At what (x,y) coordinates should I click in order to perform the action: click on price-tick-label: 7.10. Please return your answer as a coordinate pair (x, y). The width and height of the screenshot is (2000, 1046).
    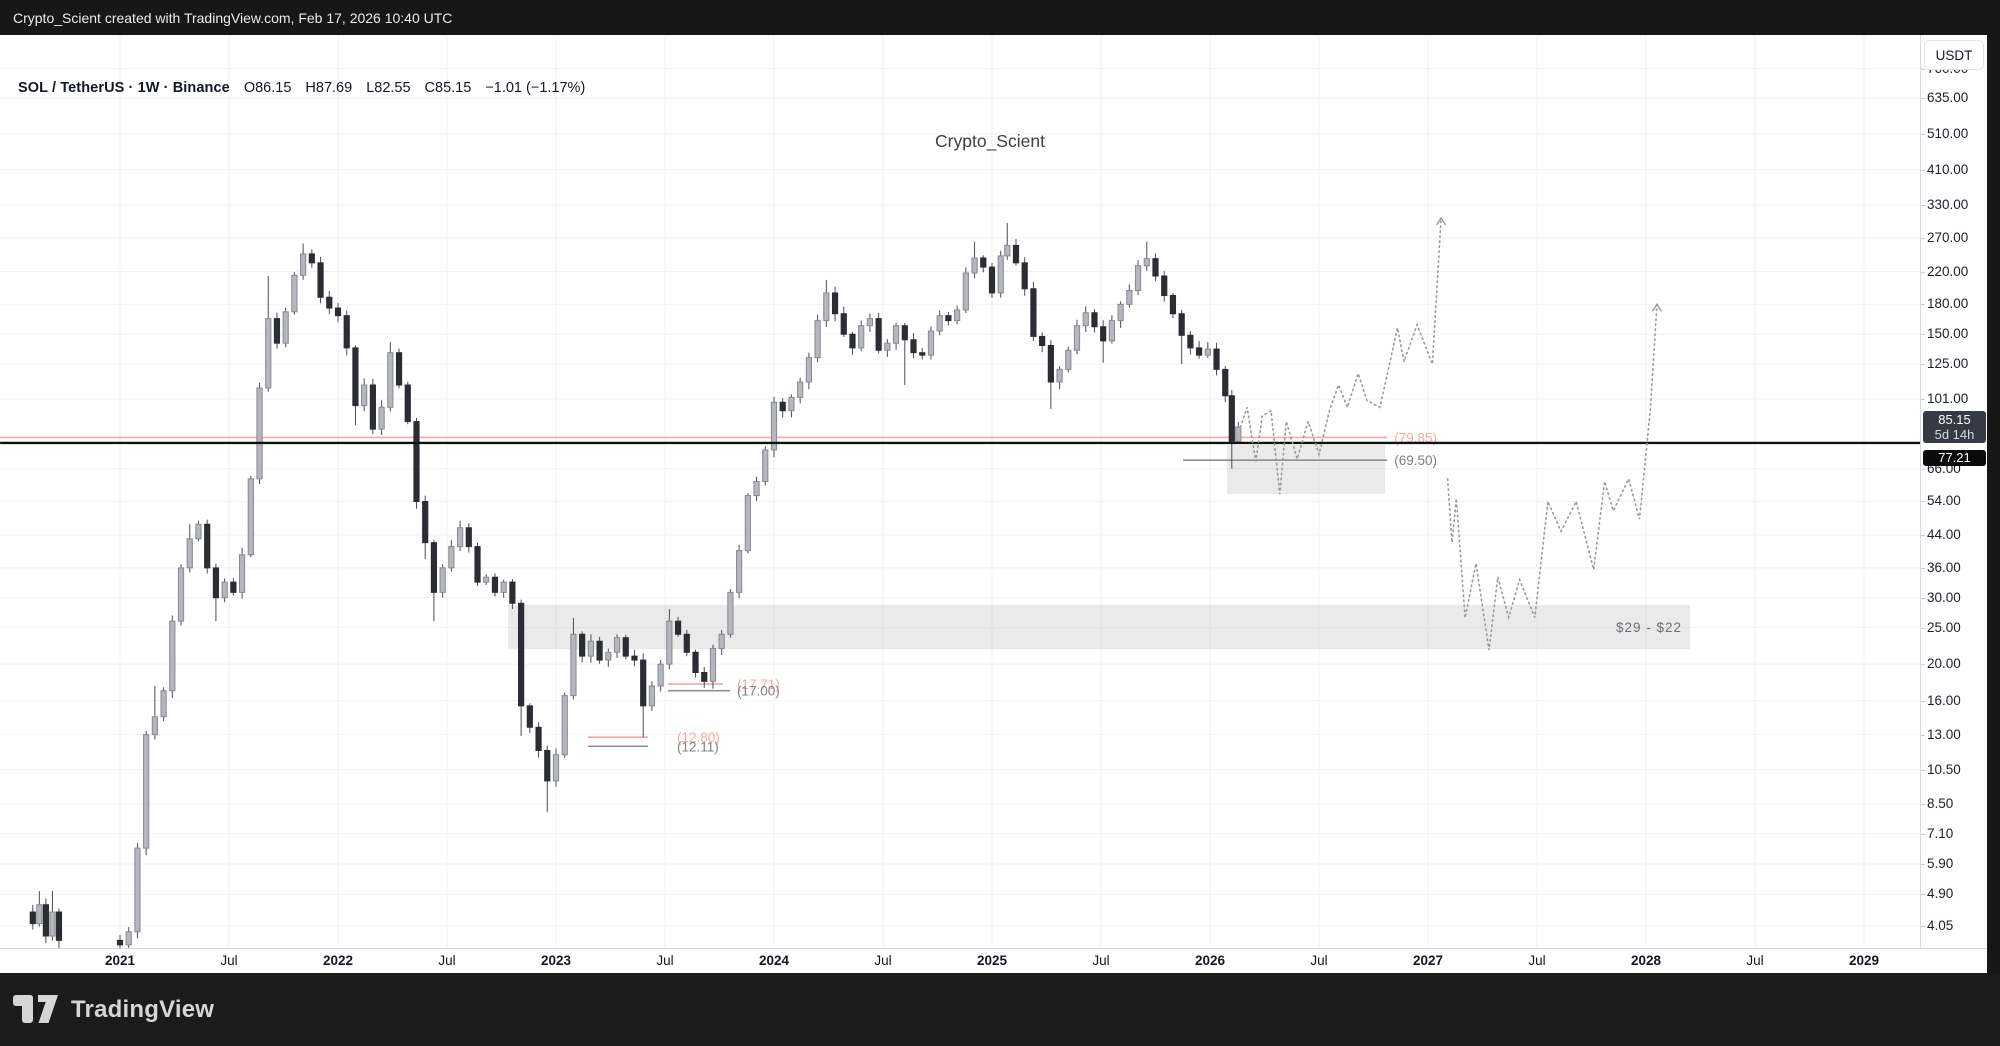
    Looking at the image, I should click on (1940, 833).